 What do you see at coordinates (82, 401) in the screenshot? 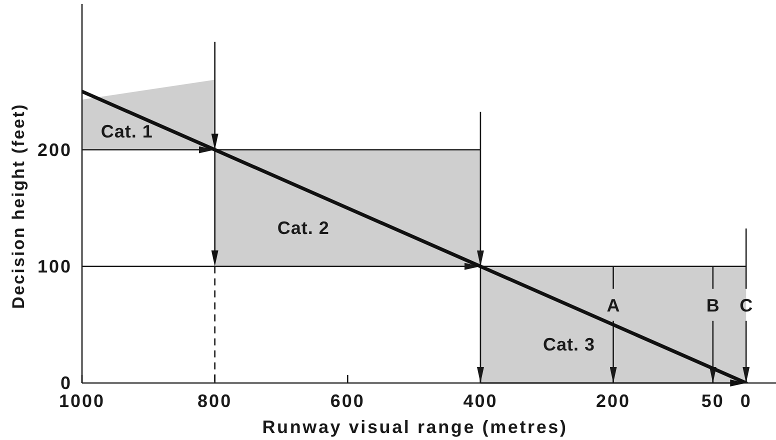
I see `x-tick-label: 1000` at bounding box center [82, 401].